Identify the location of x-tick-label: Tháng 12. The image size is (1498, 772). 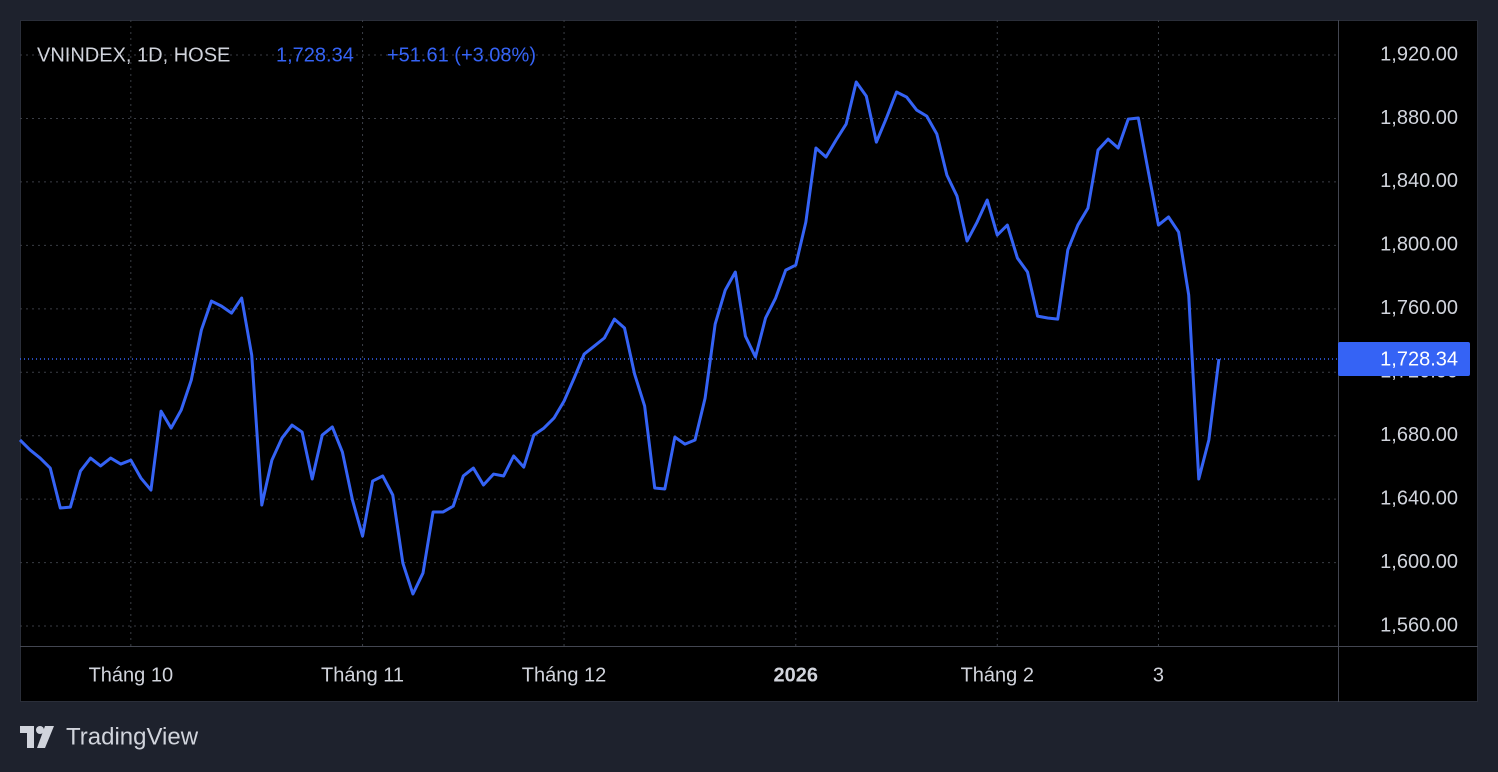
(564, 675).